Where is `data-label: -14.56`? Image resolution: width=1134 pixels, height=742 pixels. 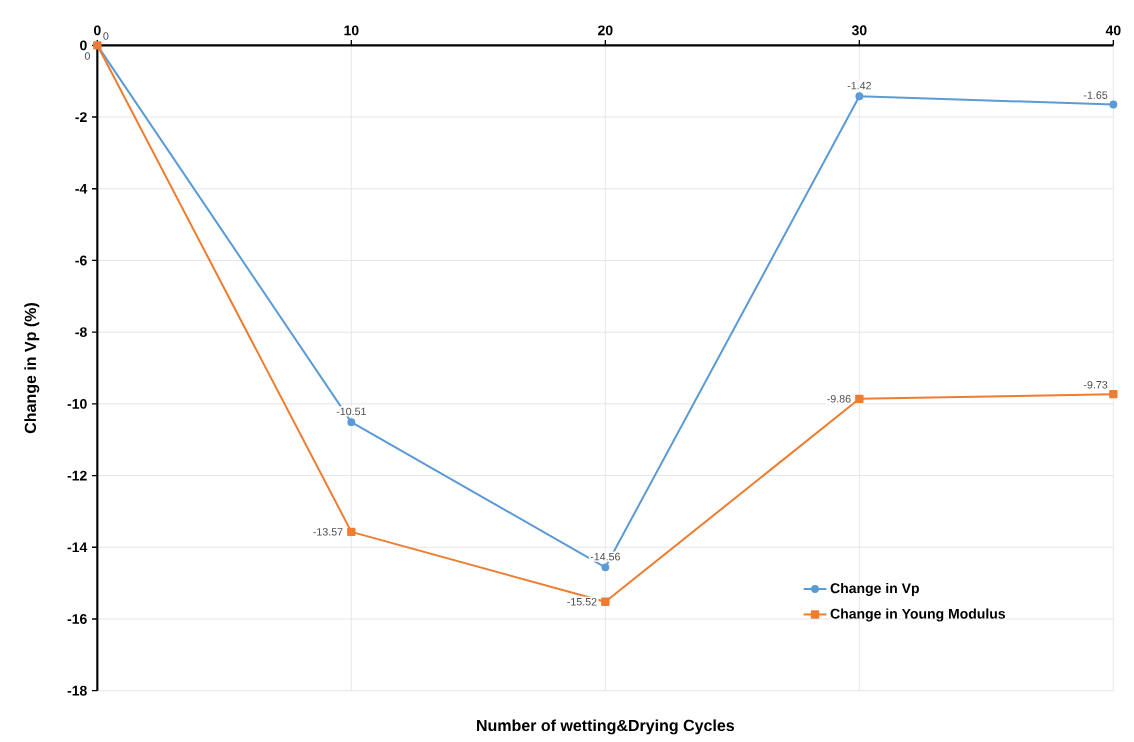
data-label: -14.56 is located at coordinates (605, 556).